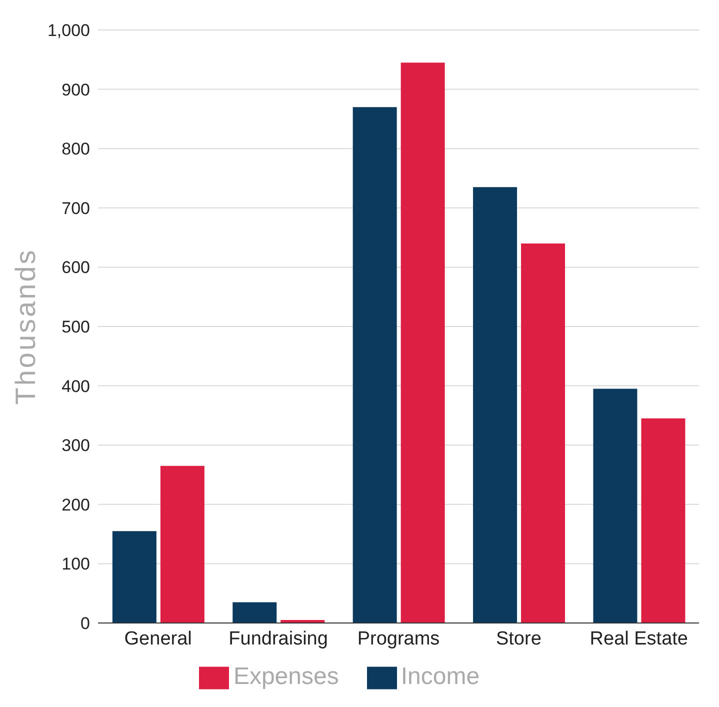  Describe the element at coordinates (76, 386) in the screenshot. I see `y-tick-label: 400` at that location.